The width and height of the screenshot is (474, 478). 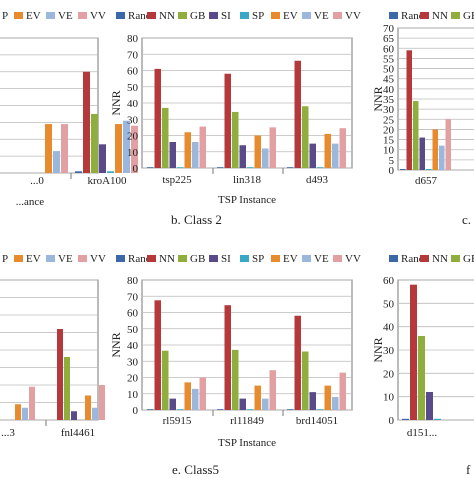 I want to click on y-tick-label: 50, so click(x=133, y=88).